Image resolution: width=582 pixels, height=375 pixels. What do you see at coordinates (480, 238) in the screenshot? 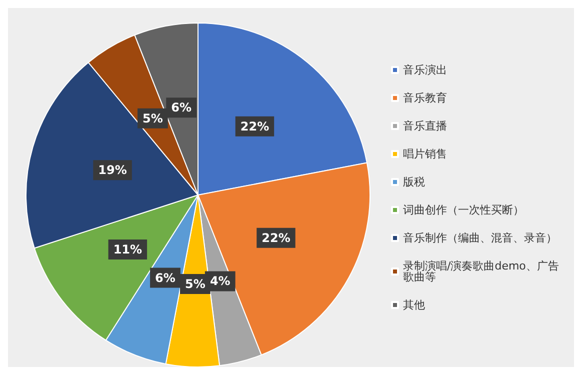
I see `legend-label: 音乐制作（编曲、混音、录音）` at bounding box center [480, 238].